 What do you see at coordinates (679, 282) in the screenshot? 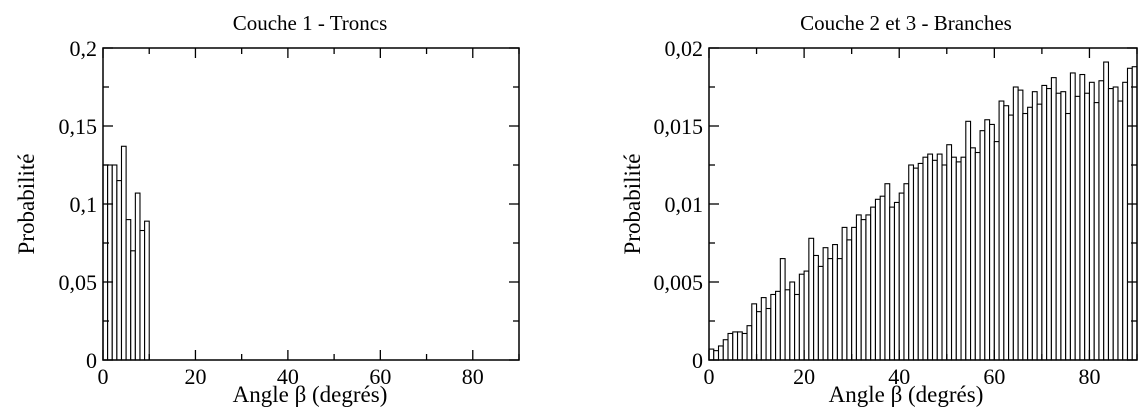
I see `y-tick-label: 0,005` at bounding box center [679, 282].